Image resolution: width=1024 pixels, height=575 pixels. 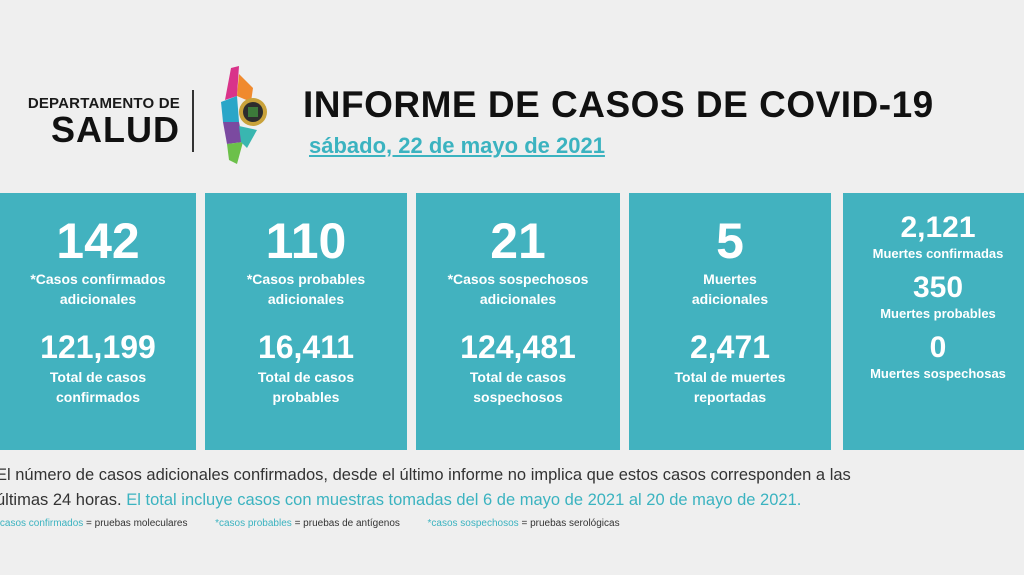 I want to click on department-logo-text: DEPARTAMENTO DE SALUD, so click(x=90, y=121).